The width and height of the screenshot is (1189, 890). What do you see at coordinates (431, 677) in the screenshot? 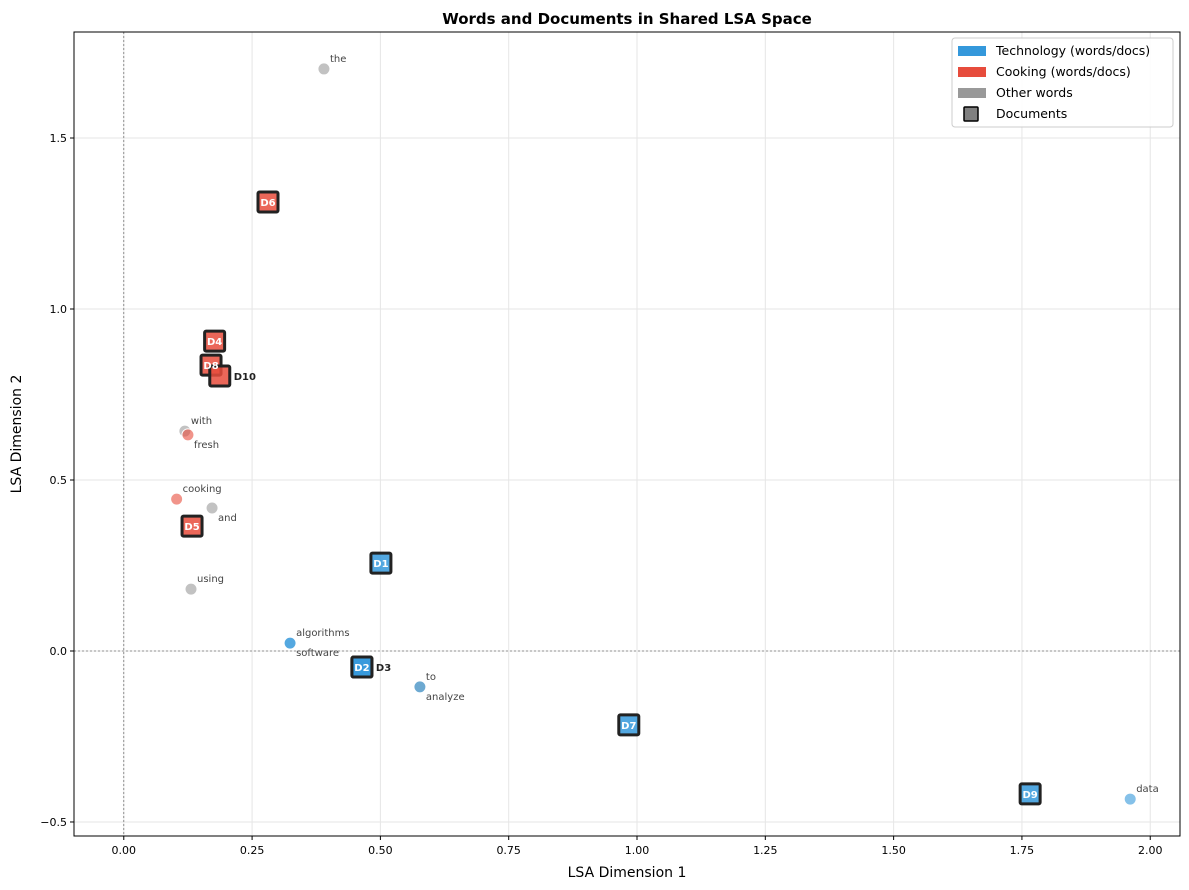
I see `word-label: to` at bounding box center [431, 677].